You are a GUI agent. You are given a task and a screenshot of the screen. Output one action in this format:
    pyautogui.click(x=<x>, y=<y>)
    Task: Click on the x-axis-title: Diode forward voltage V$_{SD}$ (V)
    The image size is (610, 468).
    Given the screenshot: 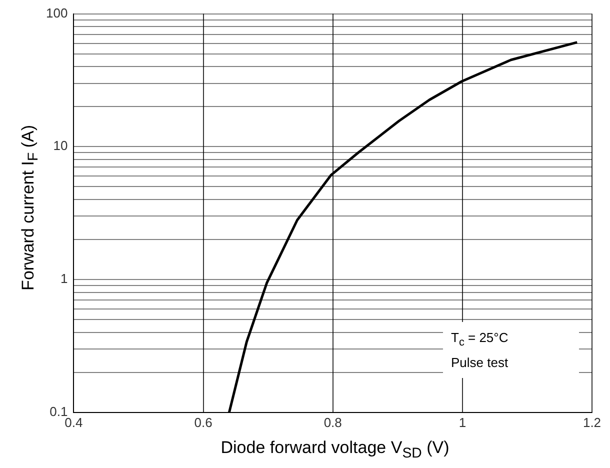 What is the action you would take?
    pyautogui.click(x=335, y=450)
    